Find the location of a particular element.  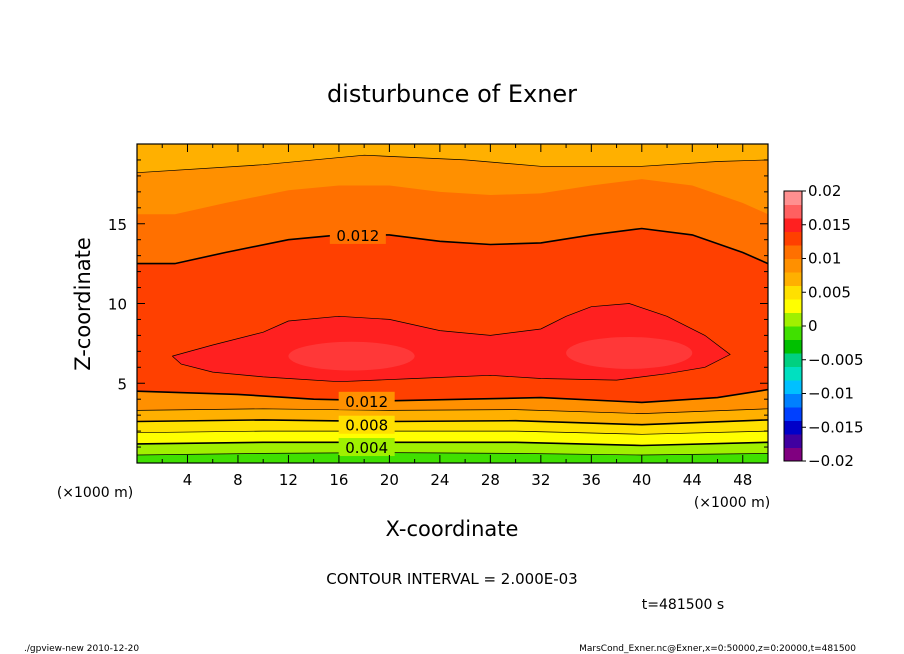

colorbar-tick-label: 0.02 is located at coordinates (824, 191).